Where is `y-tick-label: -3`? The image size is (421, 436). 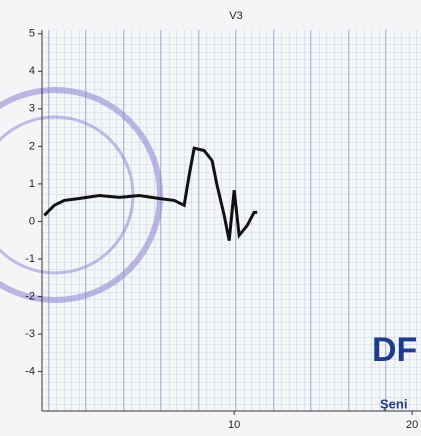 y-tick-label: -3 is located at coordinates (30, 334).